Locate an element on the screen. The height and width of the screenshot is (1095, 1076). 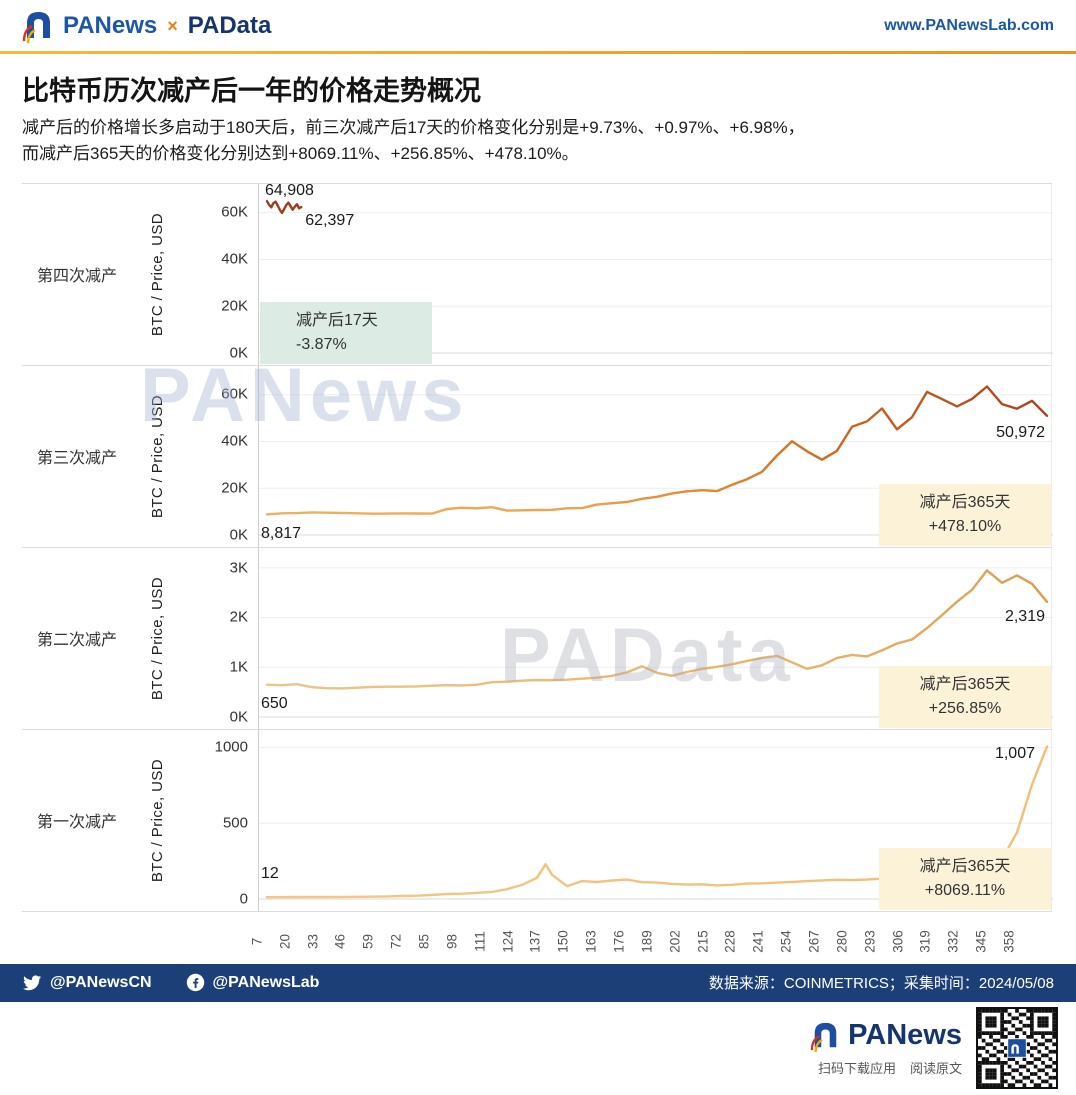
facebook-handle: @PANewsLab is located at coordinates (253, 982).